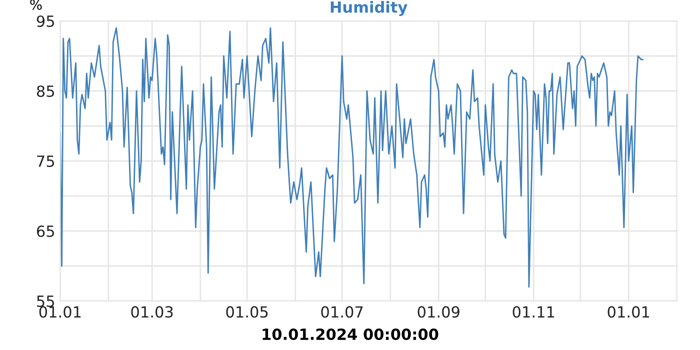 The image size is (700, 350). Describe the element at coordinates (45, 162) in the screenshot. I see `y-tick-label: 75` at that location.